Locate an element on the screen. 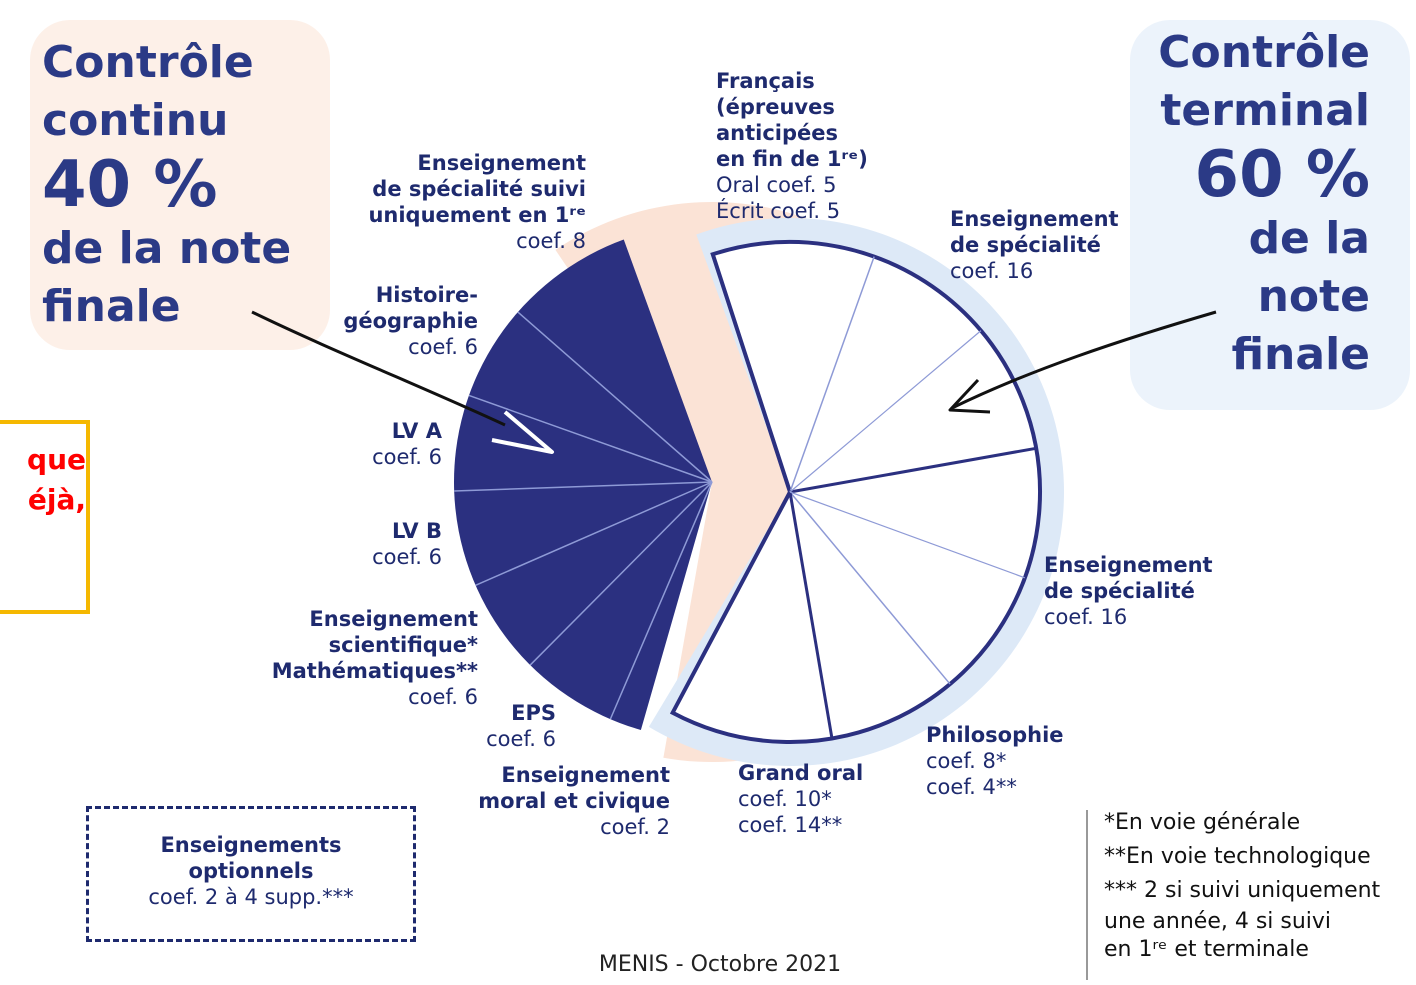  label-specialite-b-title1: Enseignement is located at coordinates (1128, 565).